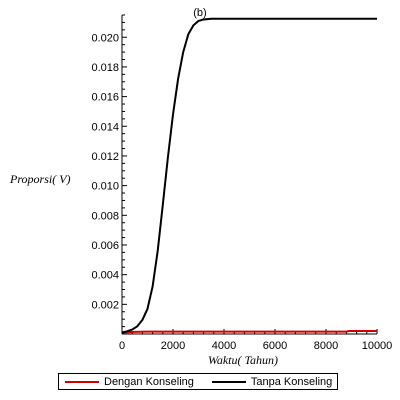 Image resolution: width=400 pixels, height=400 pixels. I want to click on y-tick-label: 0.014, so click(105, 127).